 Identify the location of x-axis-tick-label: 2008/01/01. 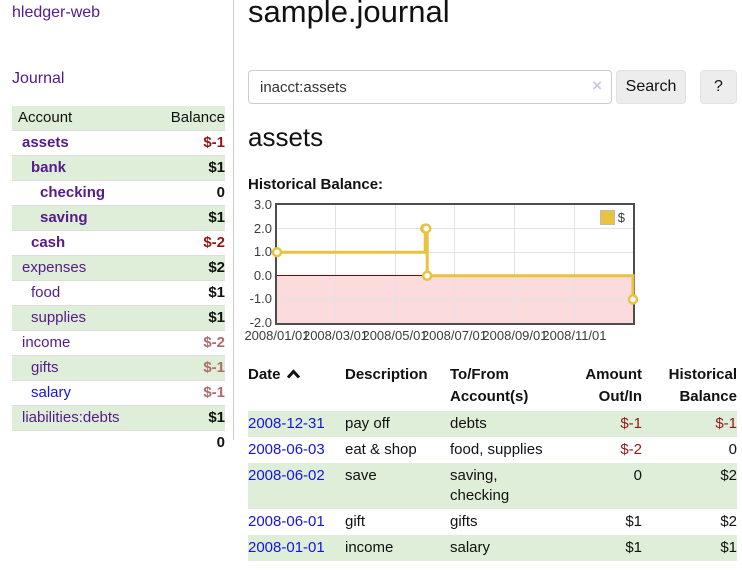
(277, 335).